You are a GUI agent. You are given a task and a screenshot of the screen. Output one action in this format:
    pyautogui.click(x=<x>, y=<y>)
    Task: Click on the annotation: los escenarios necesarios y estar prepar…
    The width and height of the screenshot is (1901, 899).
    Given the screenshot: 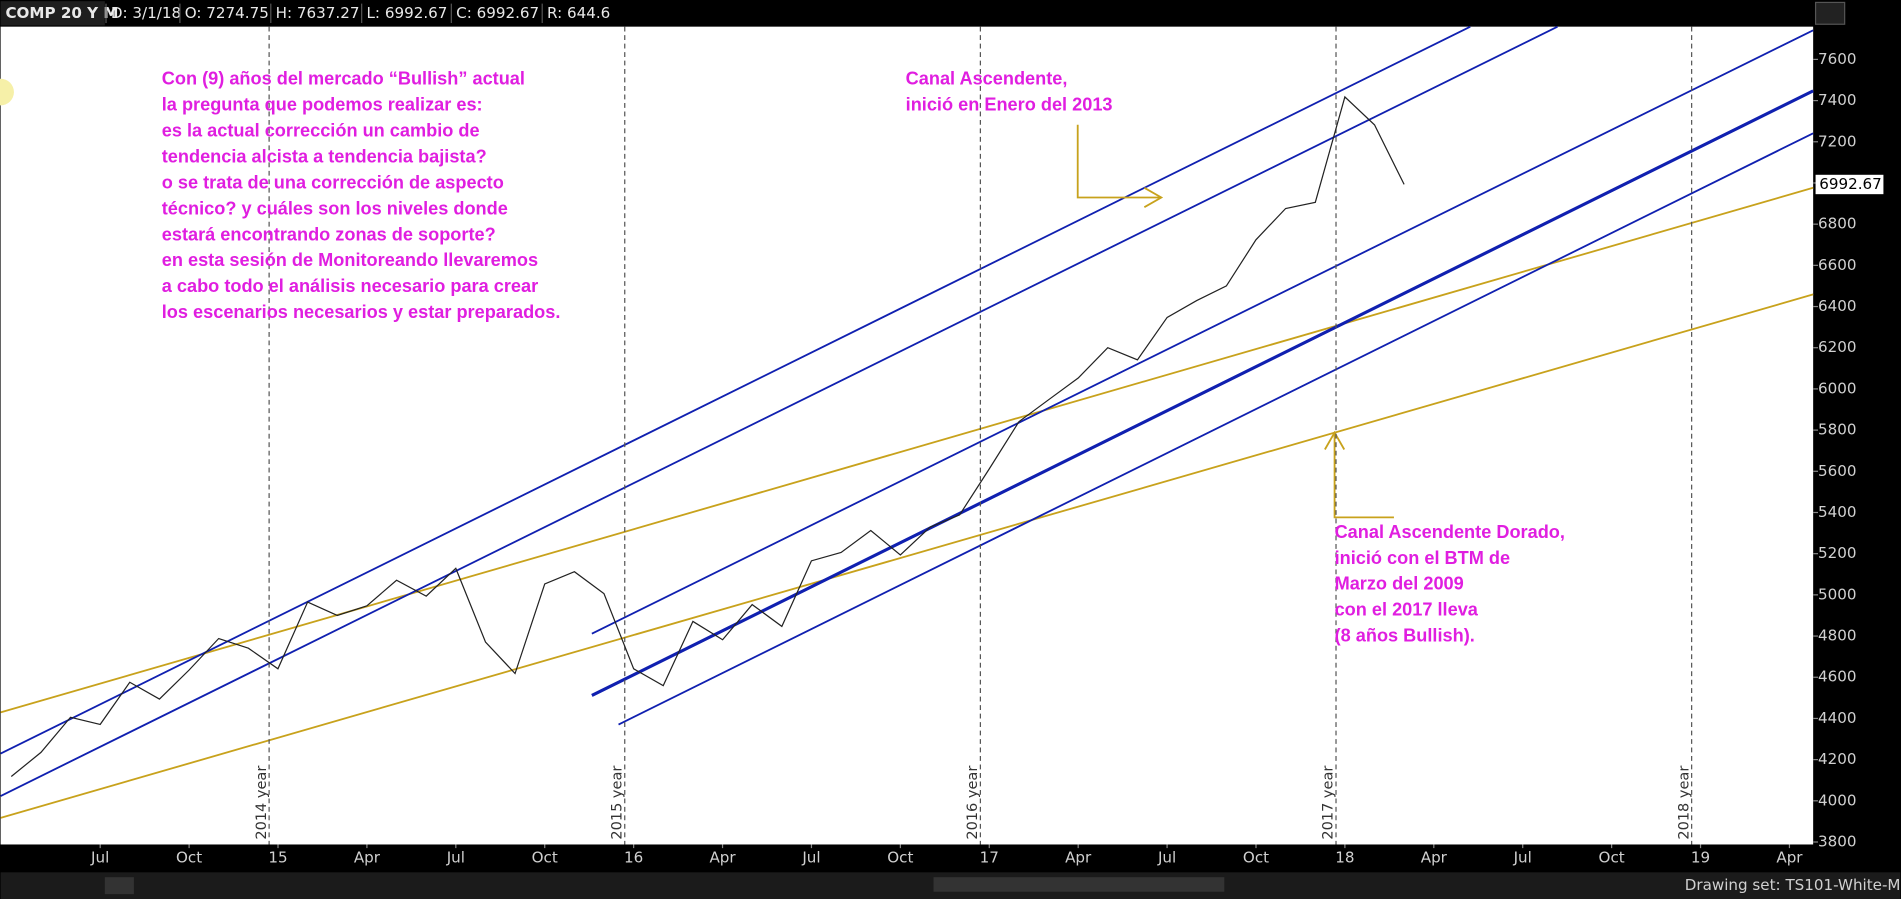 What is the action you would take?
    pyautogui.click(x=361, y=312)
    